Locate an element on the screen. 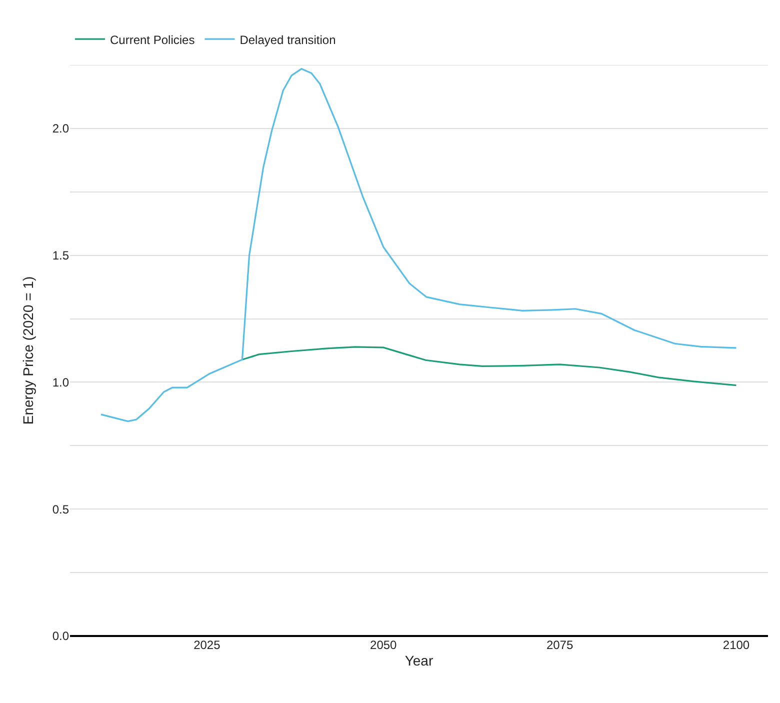 The width and height of the screenshot is (780, 703). x-tick-label: 2075 is located at coordinates (560, 645).